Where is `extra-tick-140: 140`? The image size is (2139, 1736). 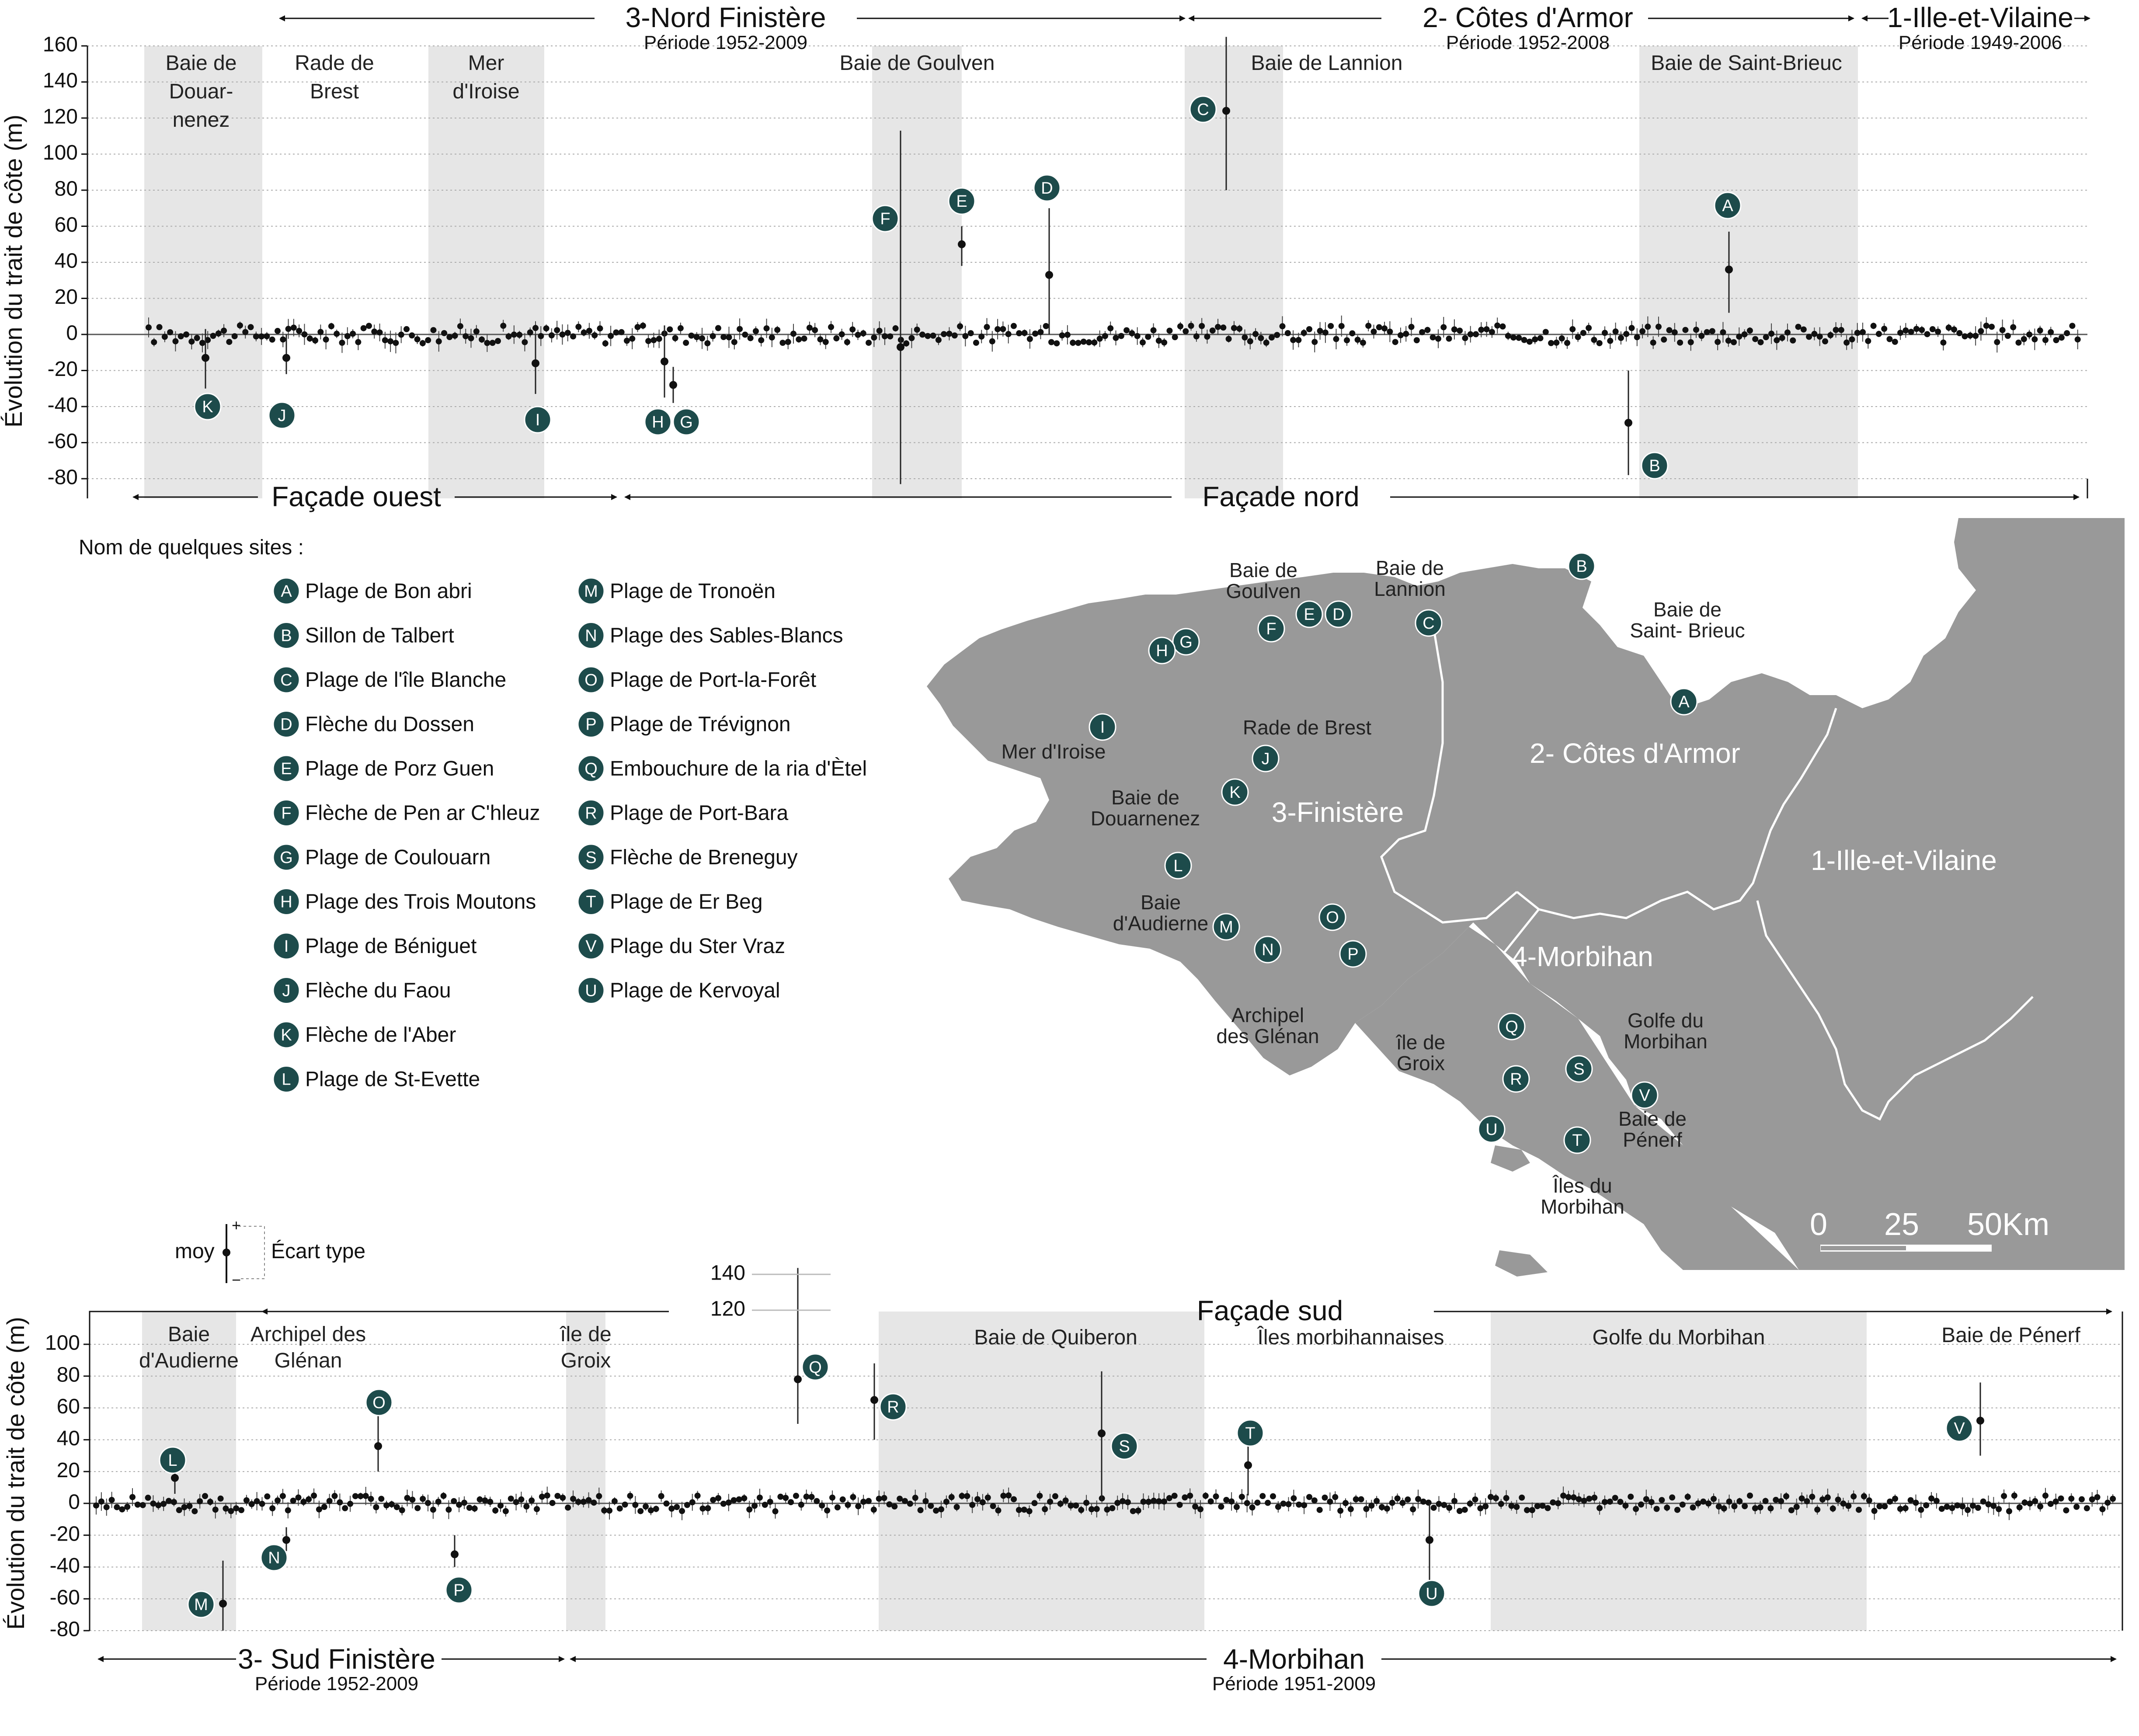 extra-tick-140: 140 is located at coordinates (728, 1273).